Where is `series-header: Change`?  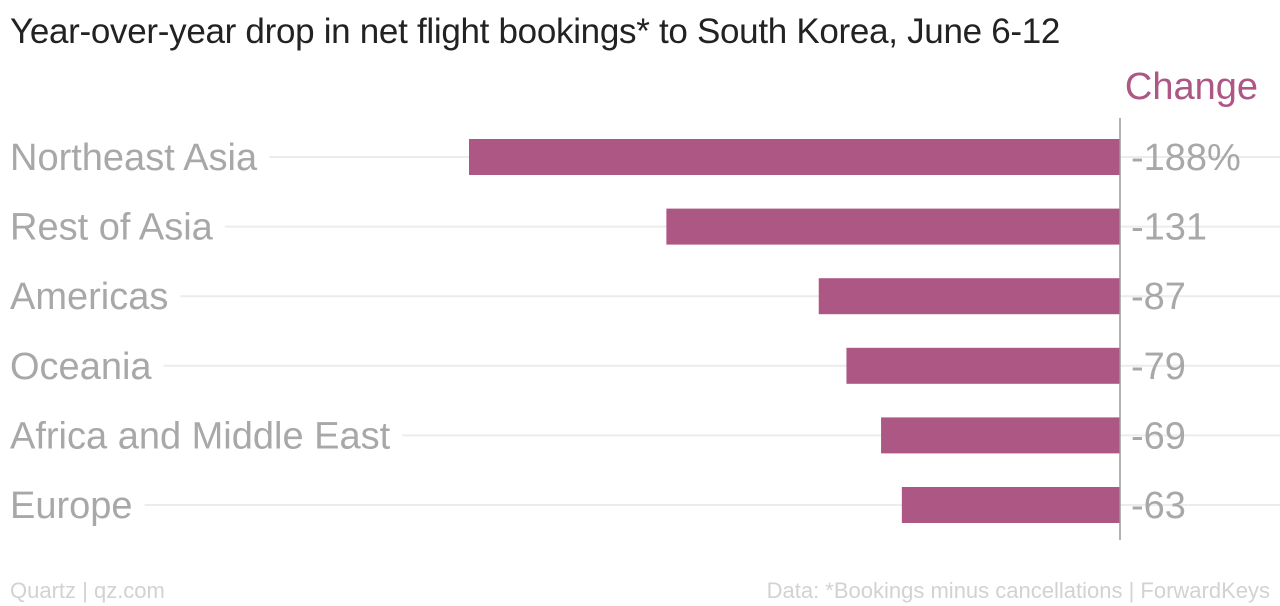
series-header: Change is located at coordinates (1191, 87).